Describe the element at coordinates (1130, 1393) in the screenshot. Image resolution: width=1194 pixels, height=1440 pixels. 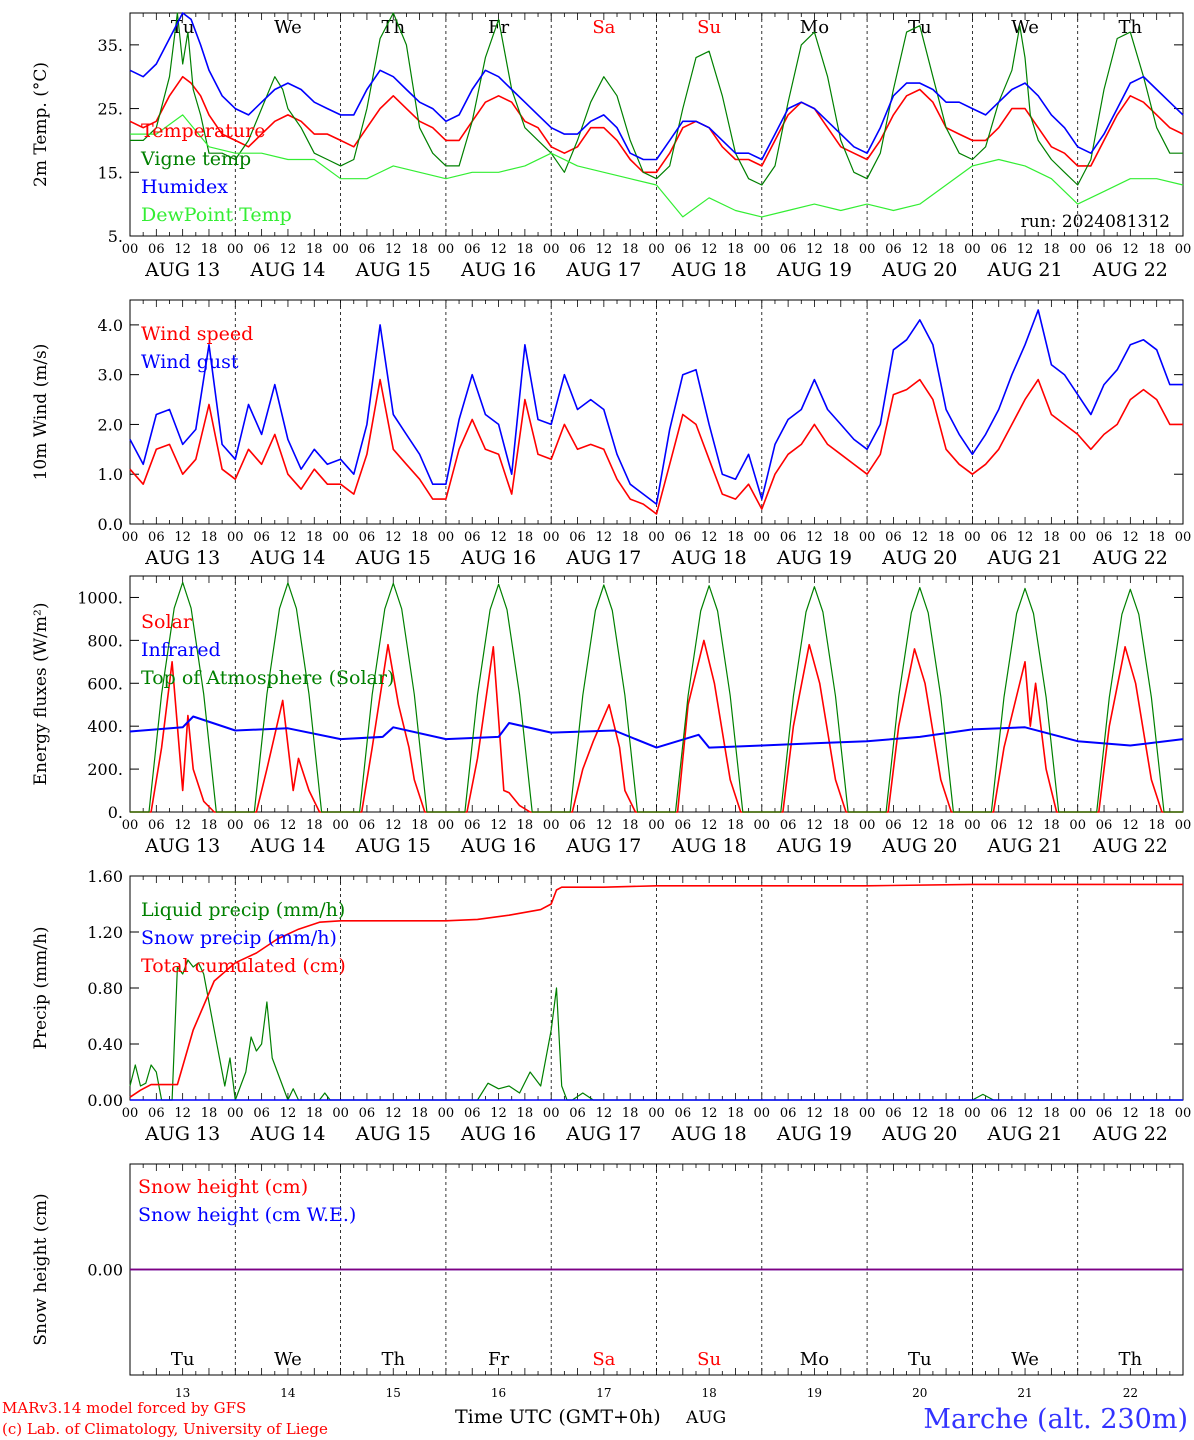
I see `day-number-label: 22` at that location.